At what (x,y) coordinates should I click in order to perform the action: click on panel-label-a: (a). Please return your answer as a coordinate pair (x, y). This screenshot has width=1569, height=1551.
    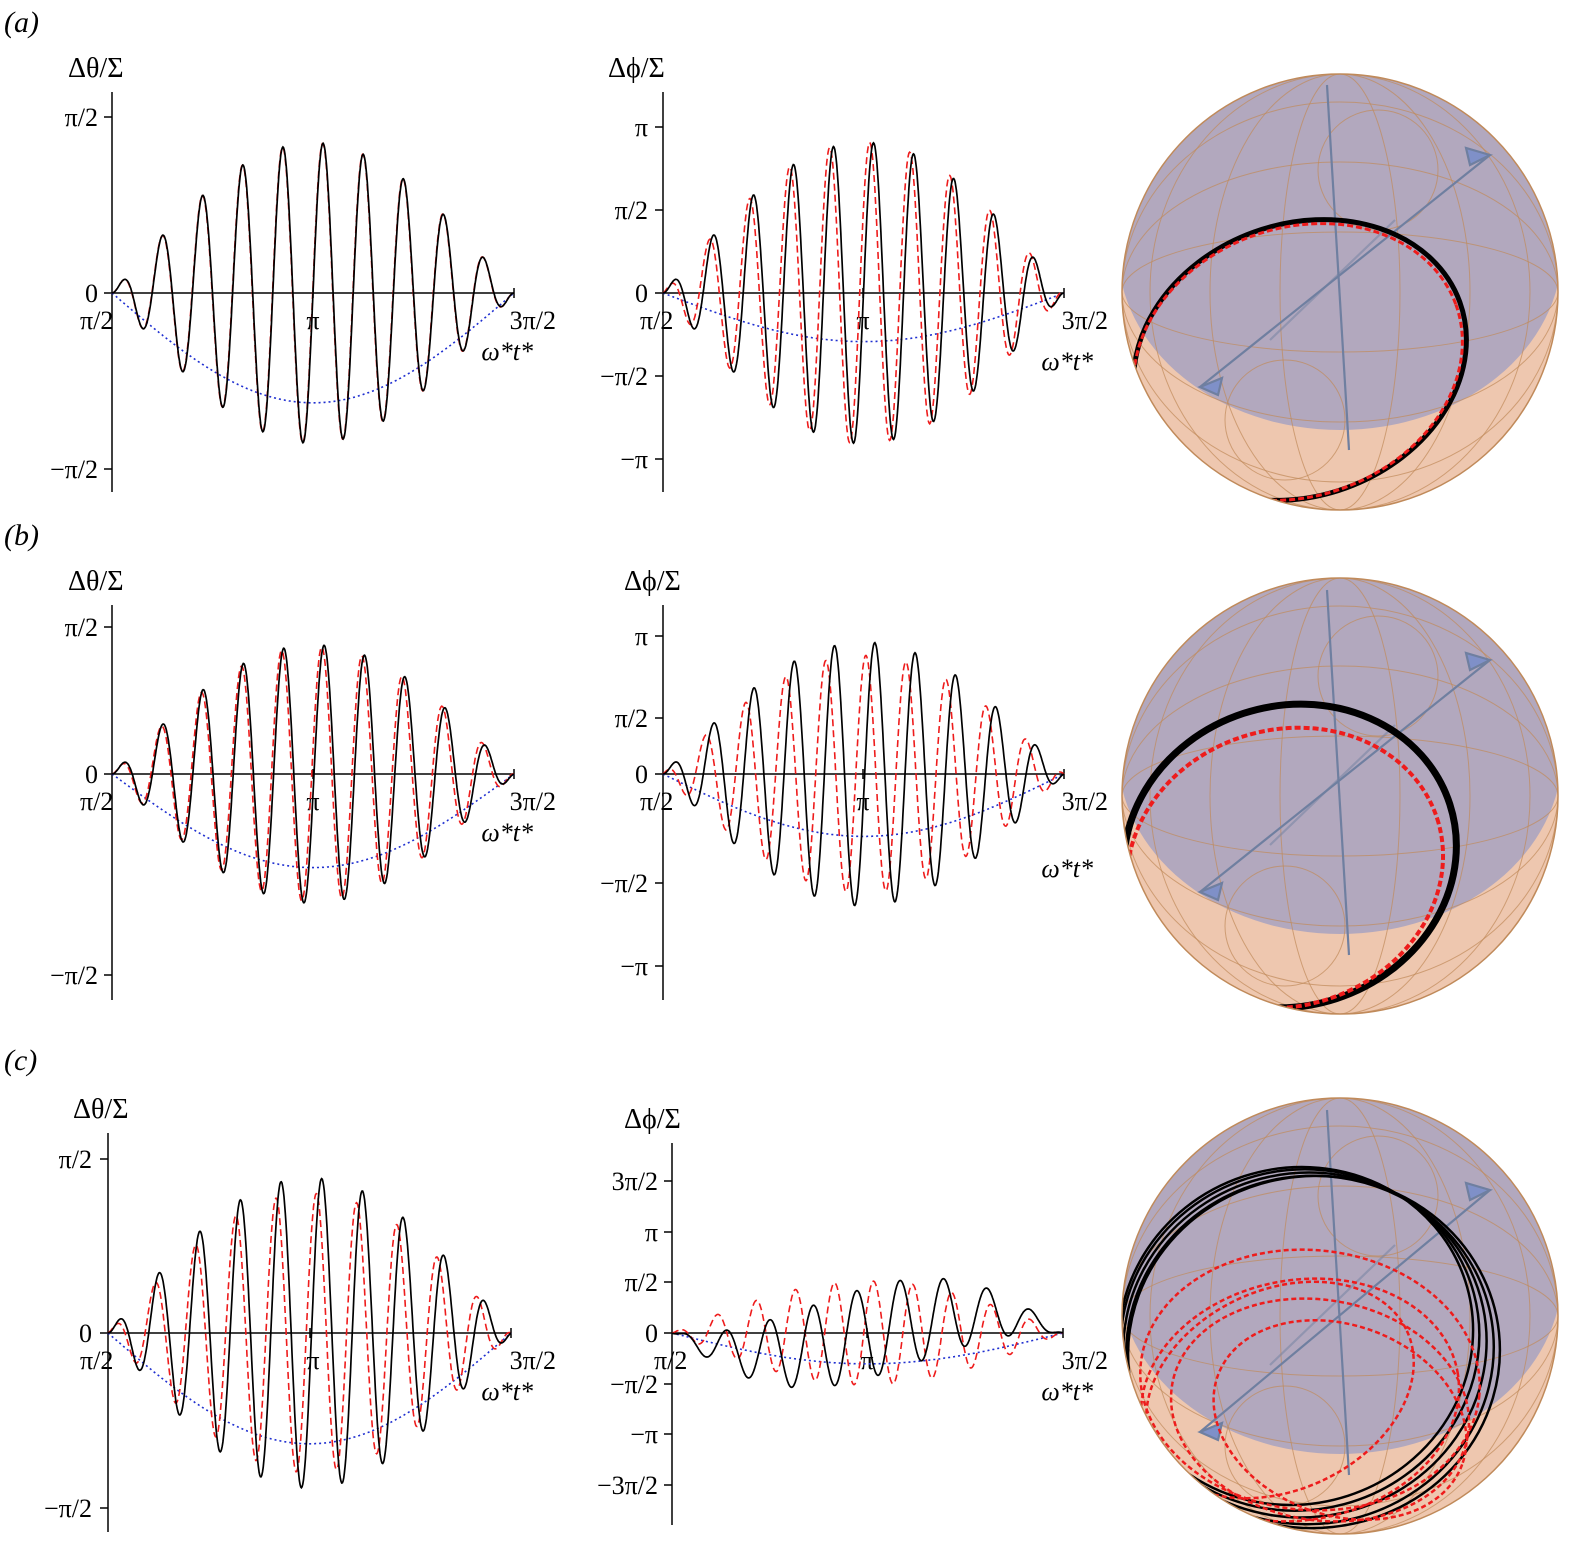
    Looking at the image, I should click on (21, 22).